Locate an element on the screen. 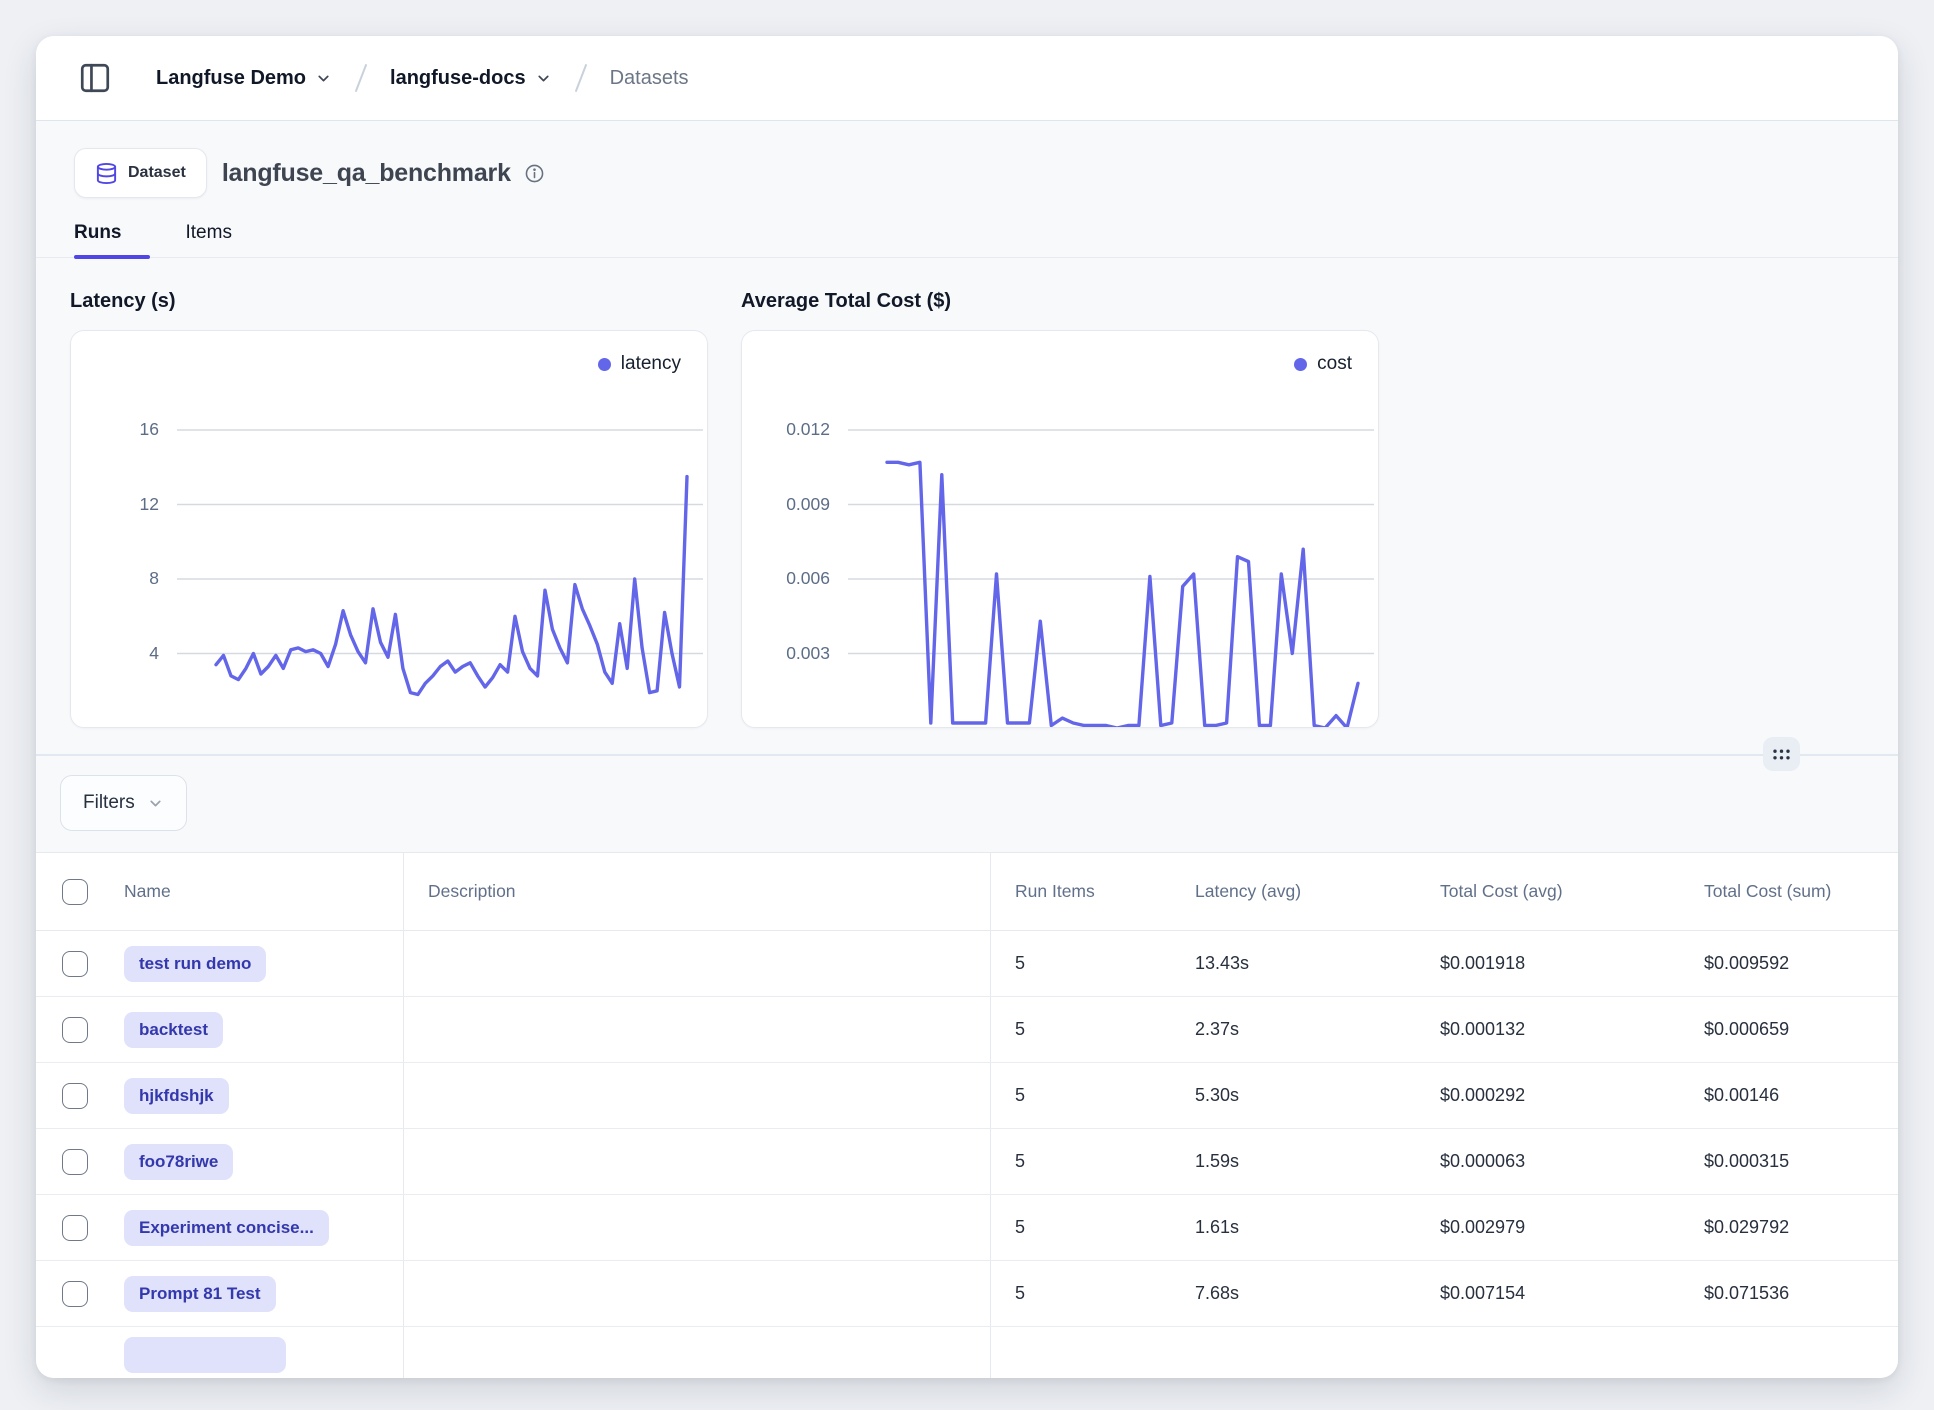  breadcrumb-page-datasets: Datasets is located at coordinates (649, 77).